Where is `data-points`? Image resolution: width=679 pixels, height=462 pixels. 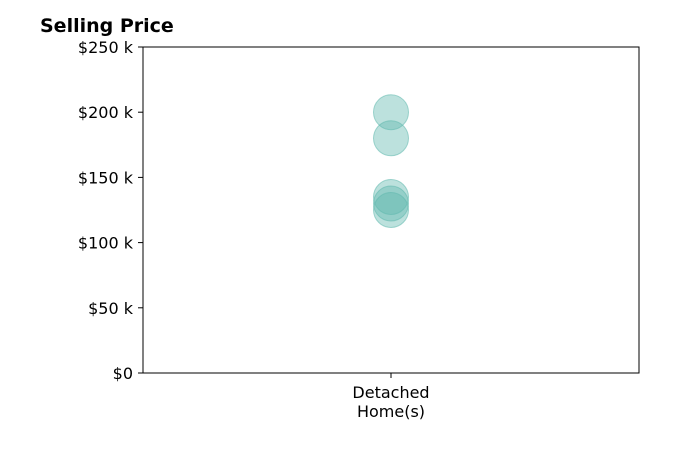
data-points is located at coordinates (391, 161).